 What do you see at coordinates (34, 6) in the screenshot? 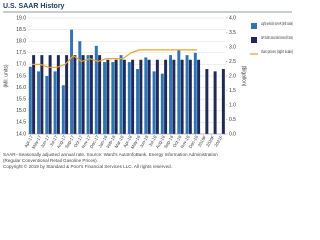
I see `chart-title: U.S. SAAR History` at bounding box center [34, 6].